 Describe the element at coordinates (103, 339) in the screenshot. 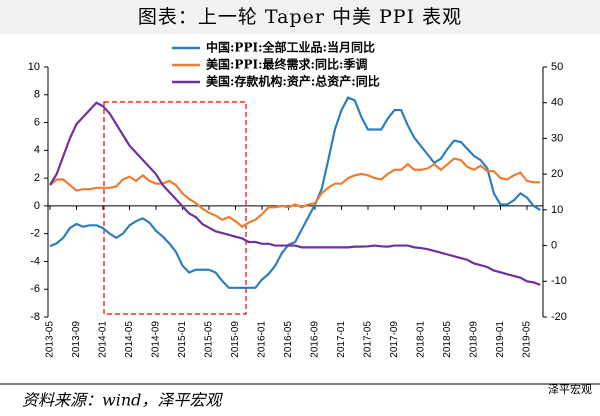

I see `x-tick-label: 2014-01` at that location.